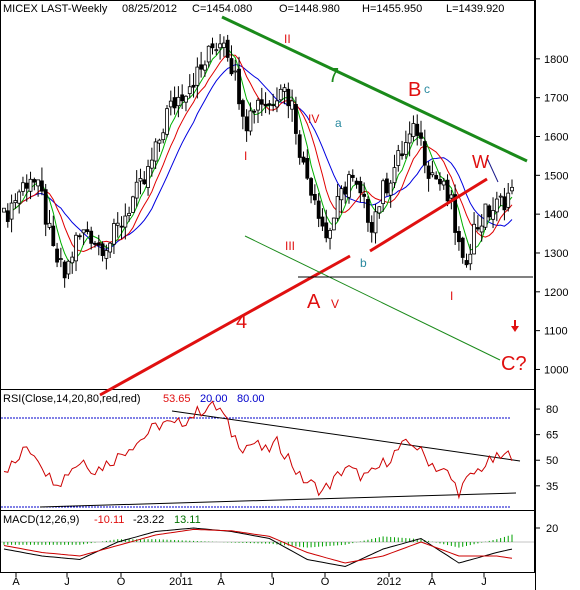 This screenshot has width=580, height=590. What do you see at coordinates (16, 582) in the screenshot?
I see `x-tick-label: A` at bounding box center [16, 582].